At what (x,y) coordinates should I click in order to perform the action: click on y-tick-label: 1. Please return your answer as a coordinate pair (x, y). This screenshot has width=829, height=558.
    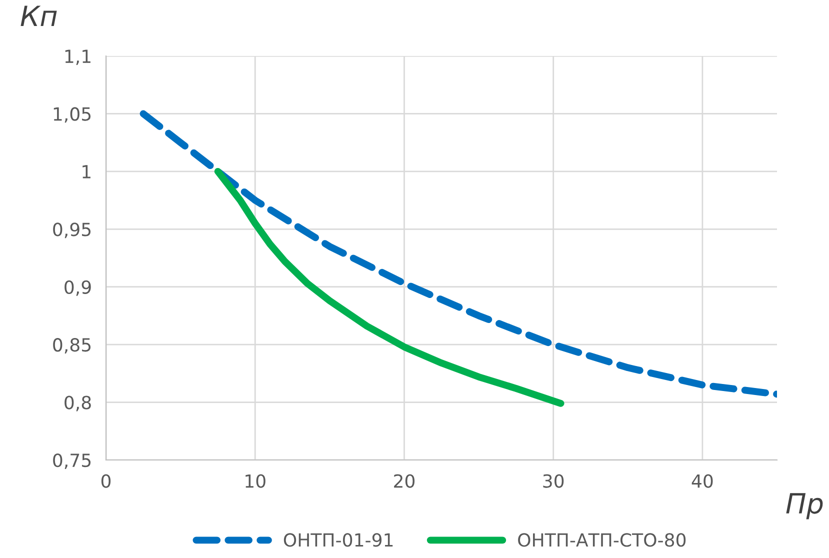
    Looking at the image, I should click on (86, 171).